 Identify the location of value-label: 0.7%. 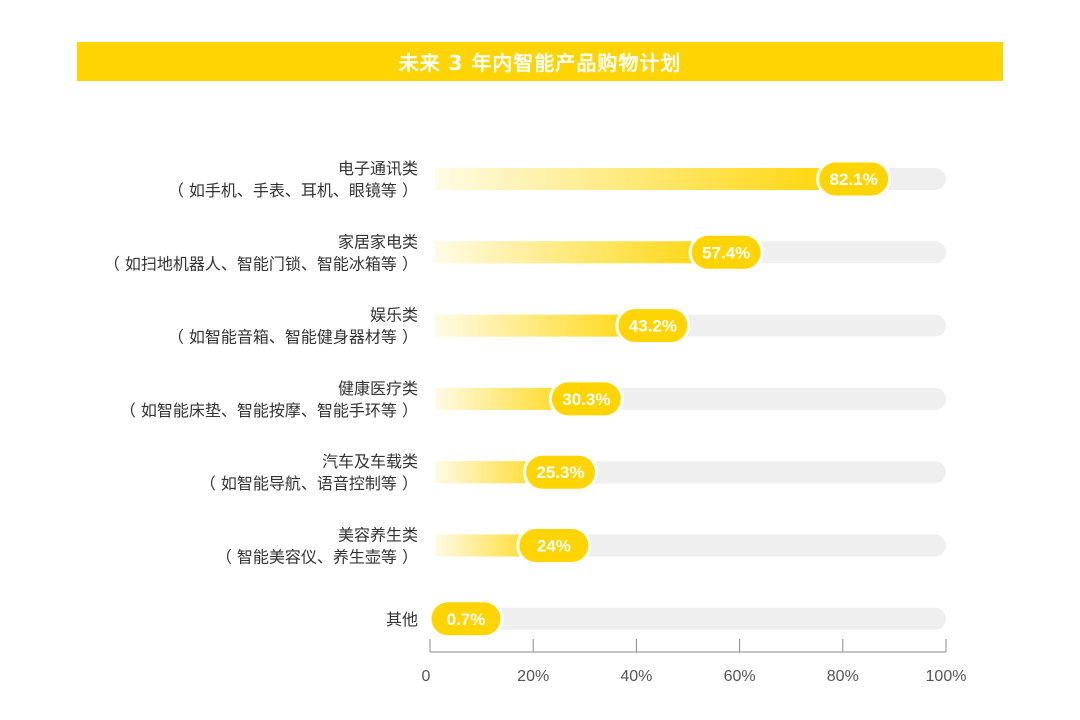
(466, 619).